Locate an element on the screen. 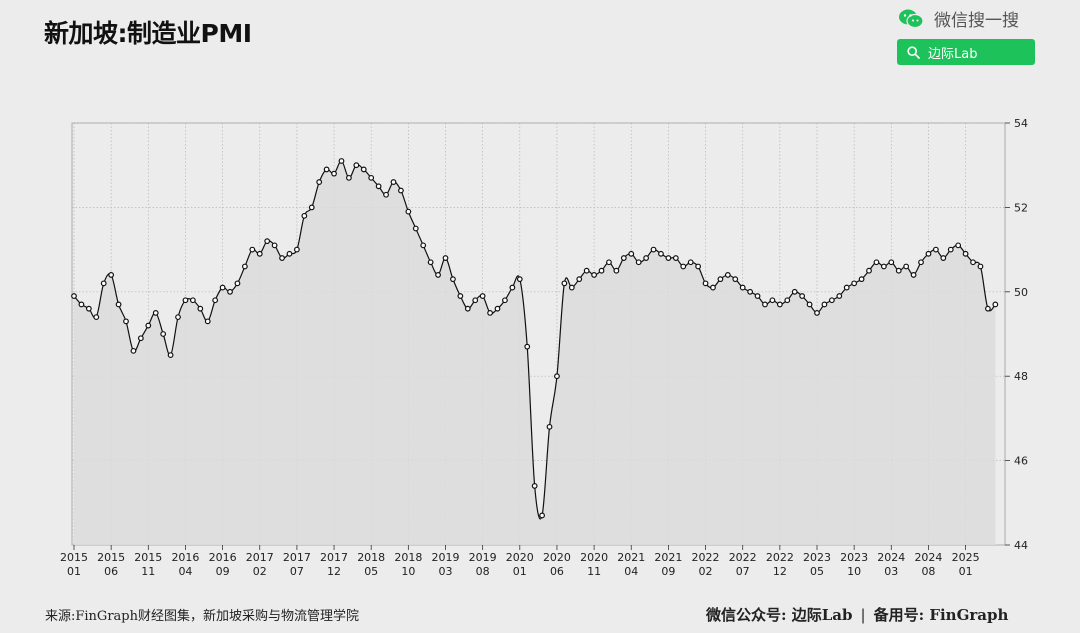 Image resolution: width=1080 pixels, height=633 pixels. search-box: 边际Lab is located at coordinates (966, 52).